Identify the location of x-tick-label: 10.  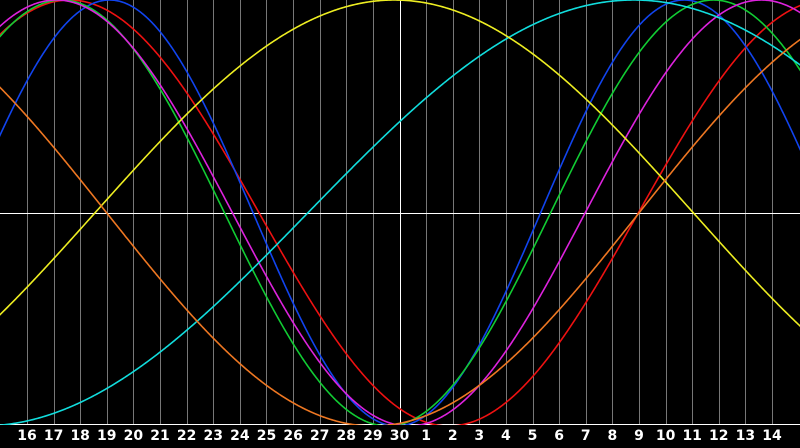
(665, 436).